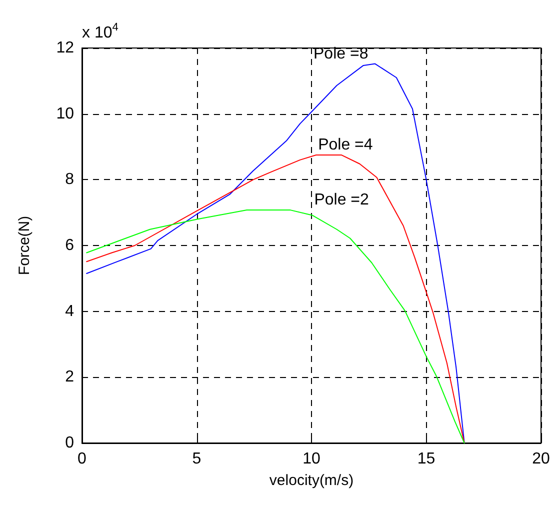  Describe the element at coordinates (197, 459) in the screenshot. I see `x-tick-label: 5` at that location.